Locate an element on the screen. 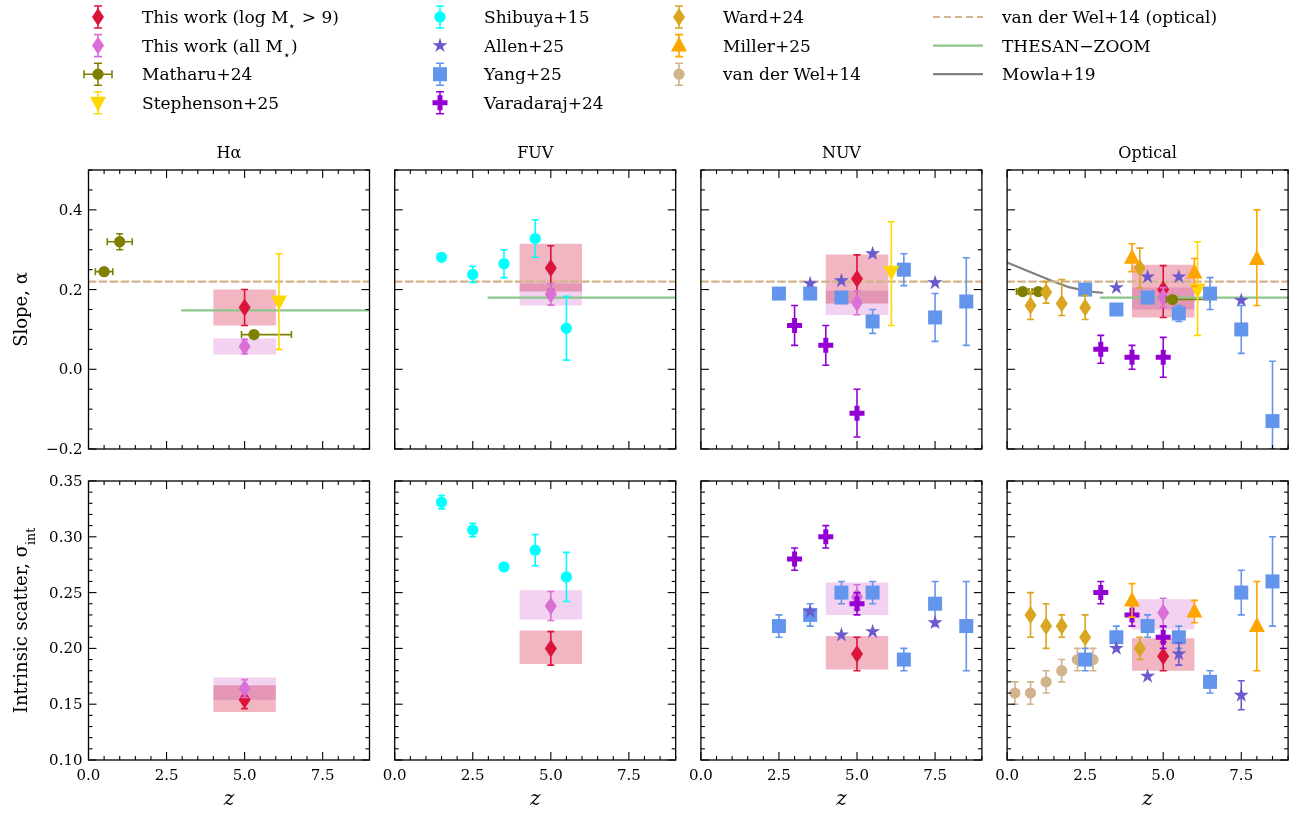 This screenshot has height=814, width=1295. y-tick-label: 0.2 is located at coordinates (70, 289).